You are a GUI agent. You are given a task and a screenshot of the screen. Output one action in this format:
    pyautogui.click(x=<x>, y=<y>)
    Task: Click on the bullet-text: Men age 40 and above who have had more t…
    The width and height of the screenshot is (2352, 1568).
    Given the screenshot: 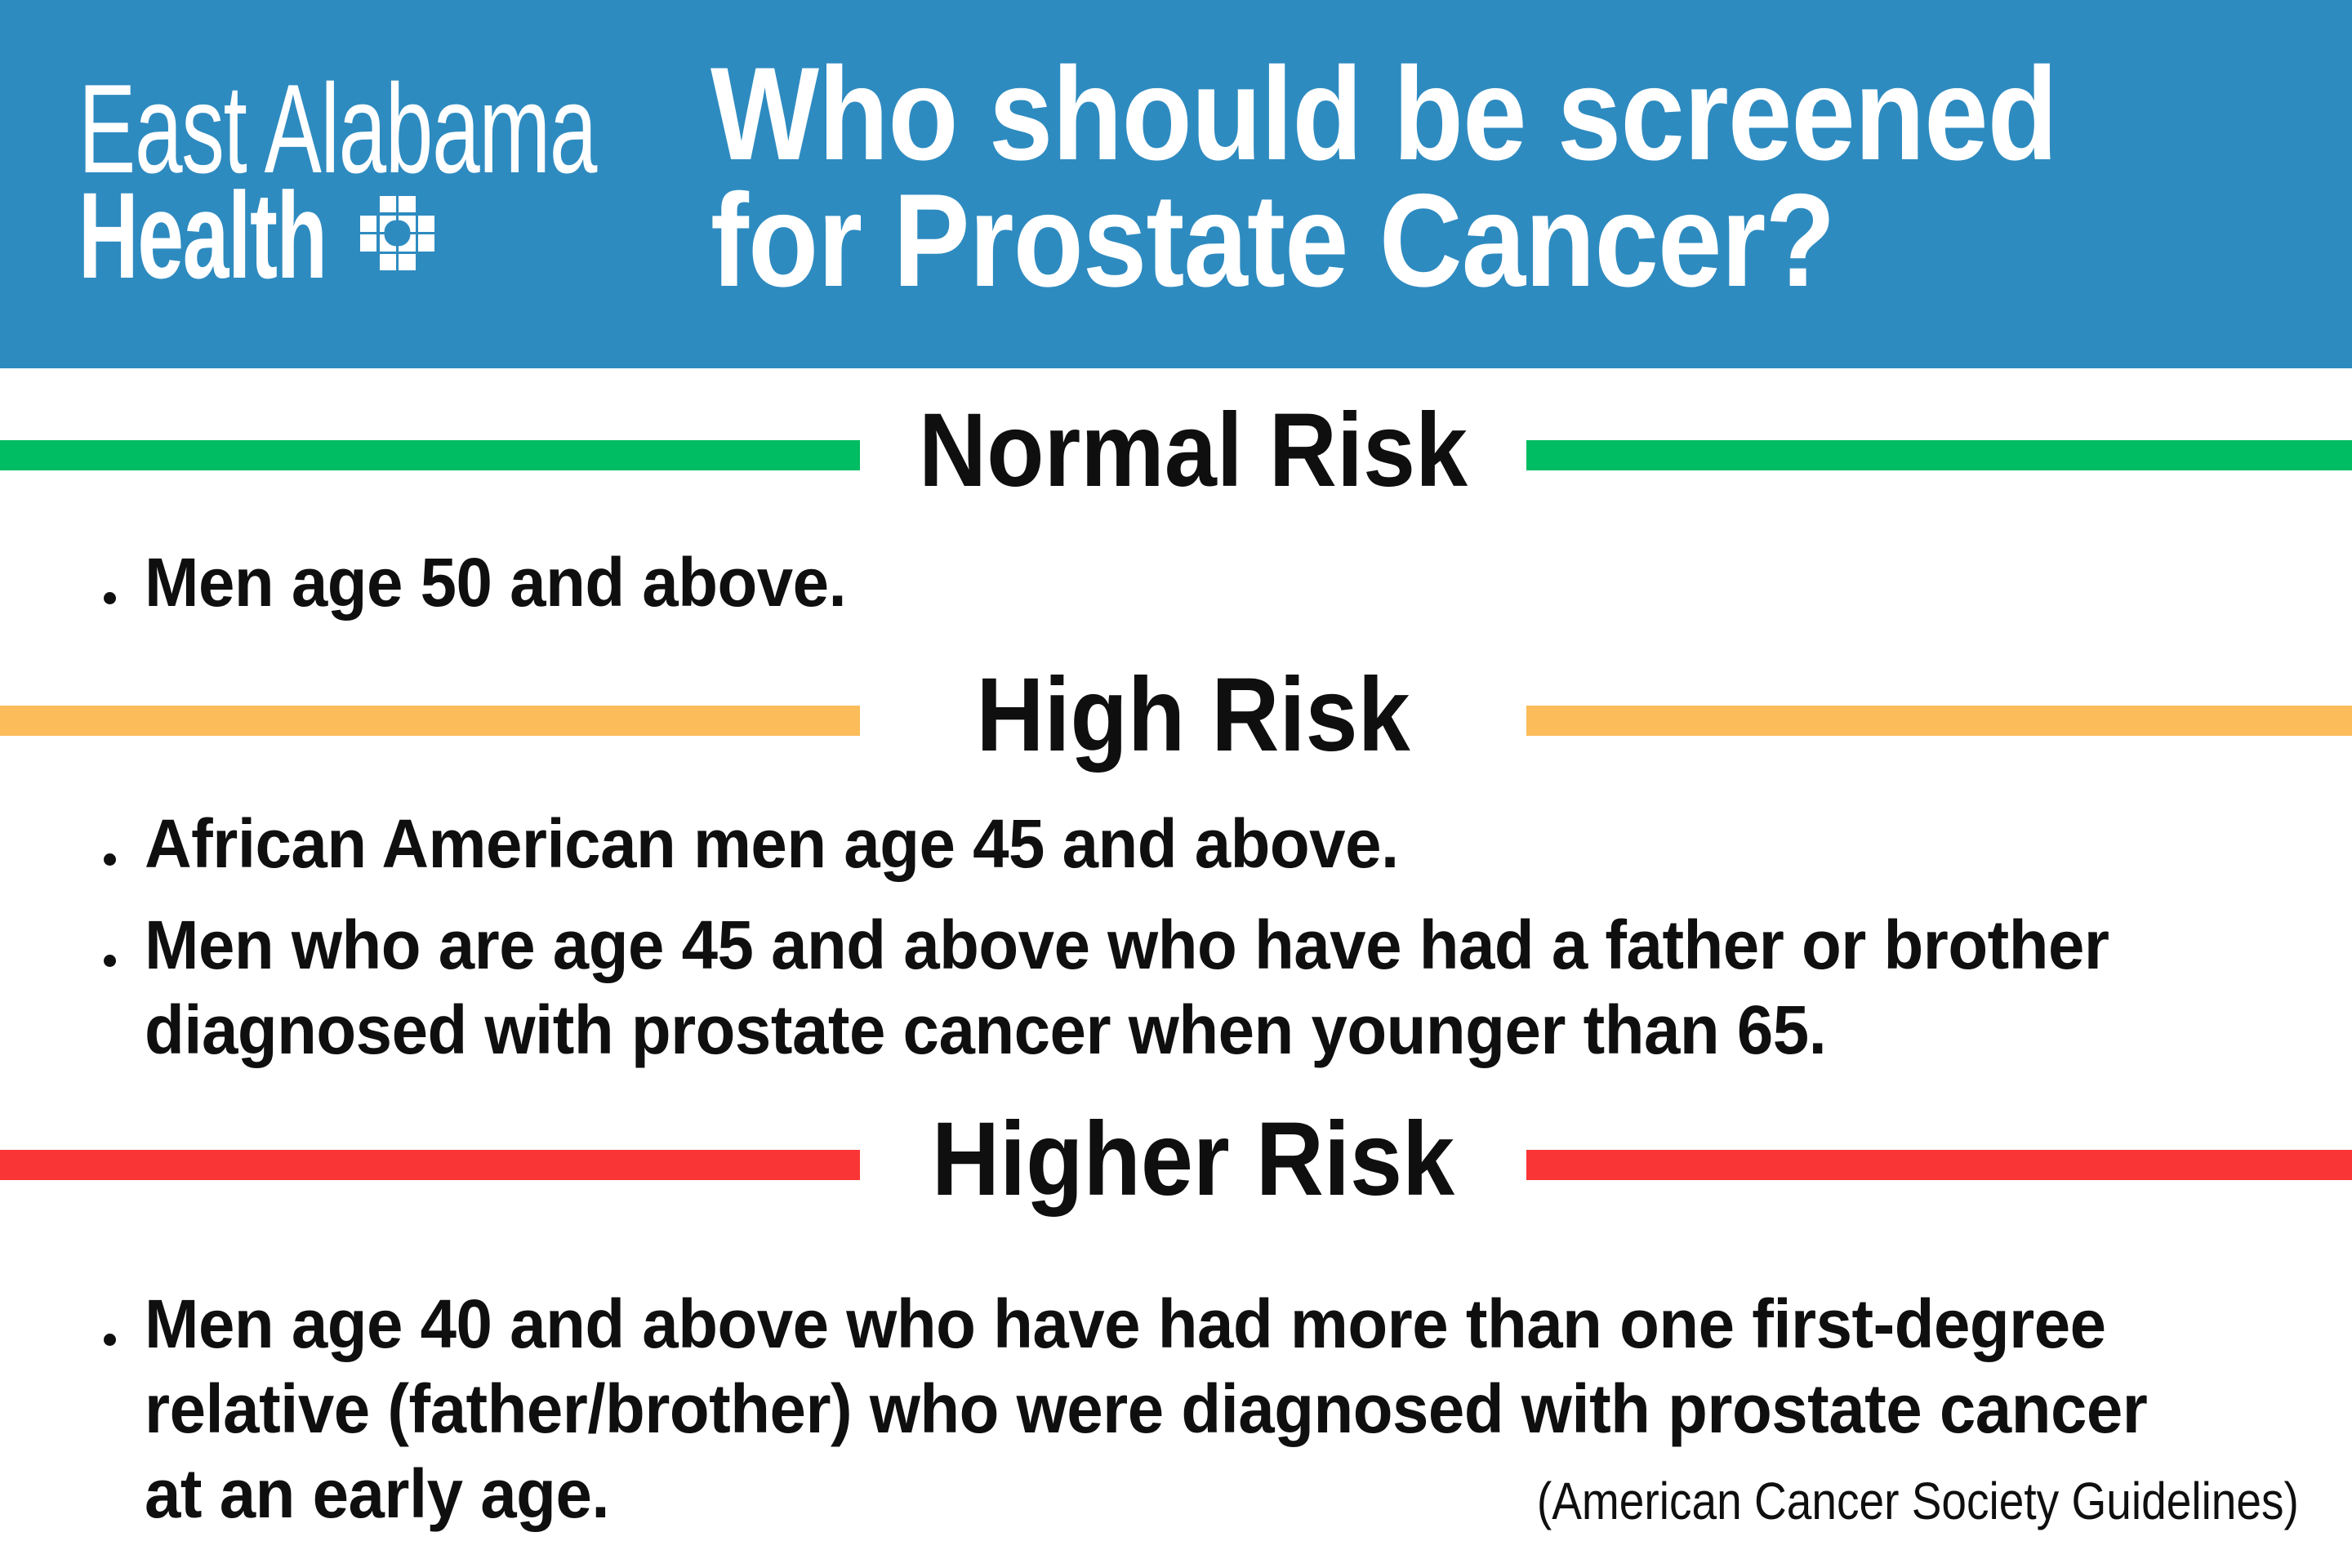 What is the action you would take?
    pyautogui.click(x=1146, y=1408)
    